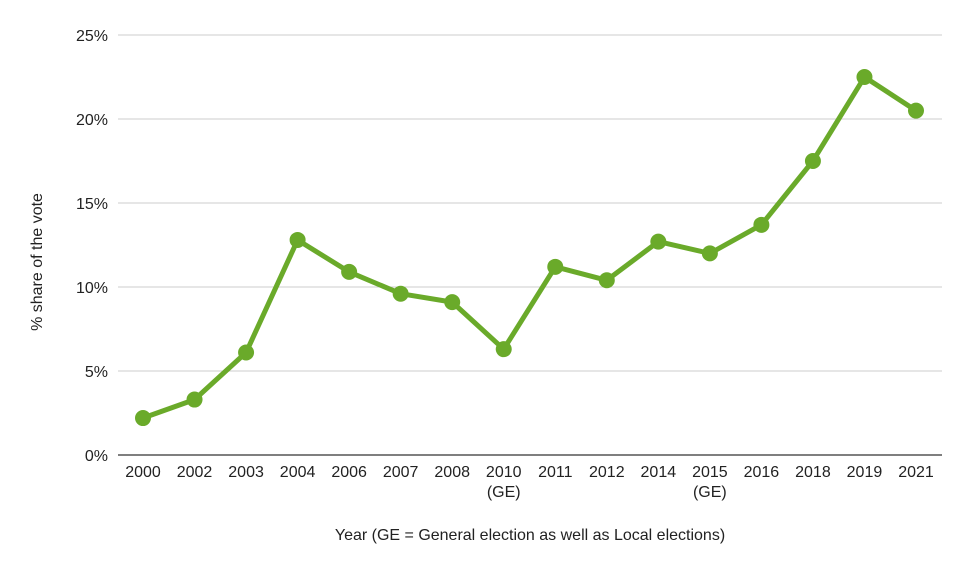 Image resolution: width=969 pixels, height=571 pixels. Describe the element at coordinates (606, 280) in the screenshot. I see `data-point-2012` at that location.